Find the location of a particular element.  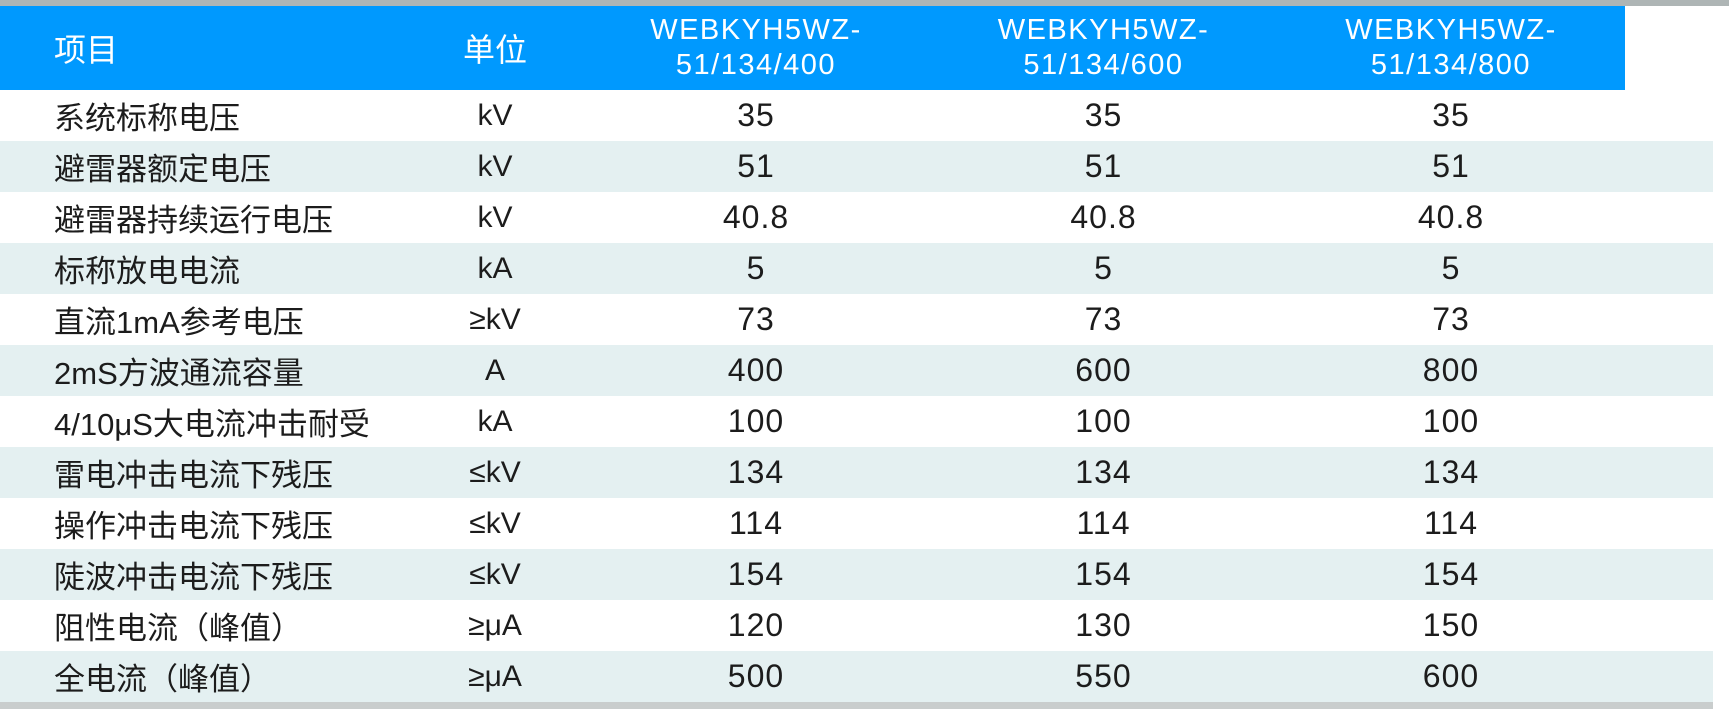

item-cell: 阻性电流（峰值） is located at coordinates (204, 625).